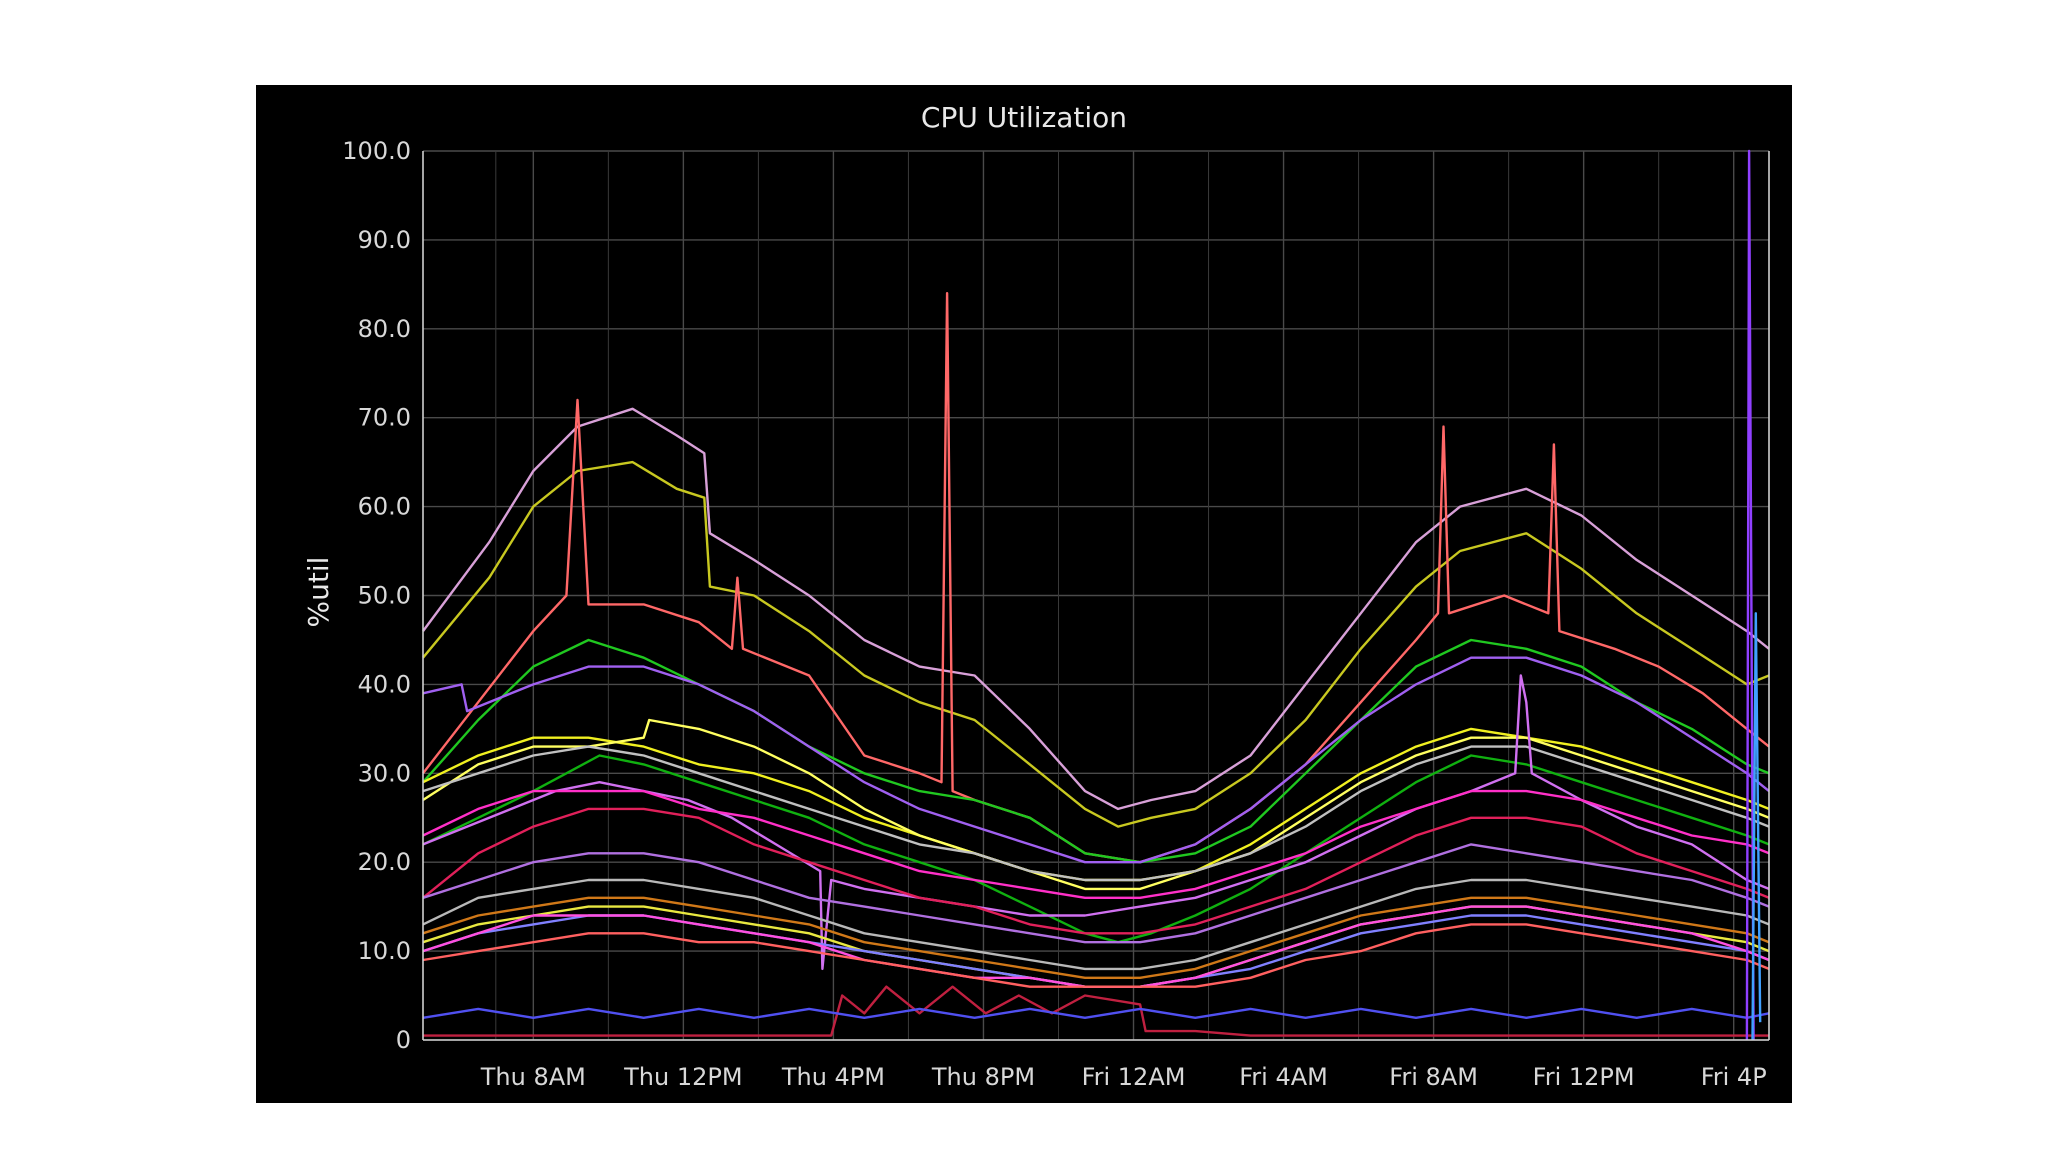  I want to click on y-tick-label: 90.0, so click(384, 240).